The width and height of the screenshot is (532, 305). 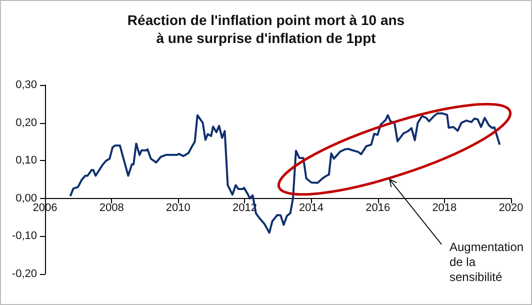 I want to click on y-tick-label: 0,10, so click(x=26, y=160).